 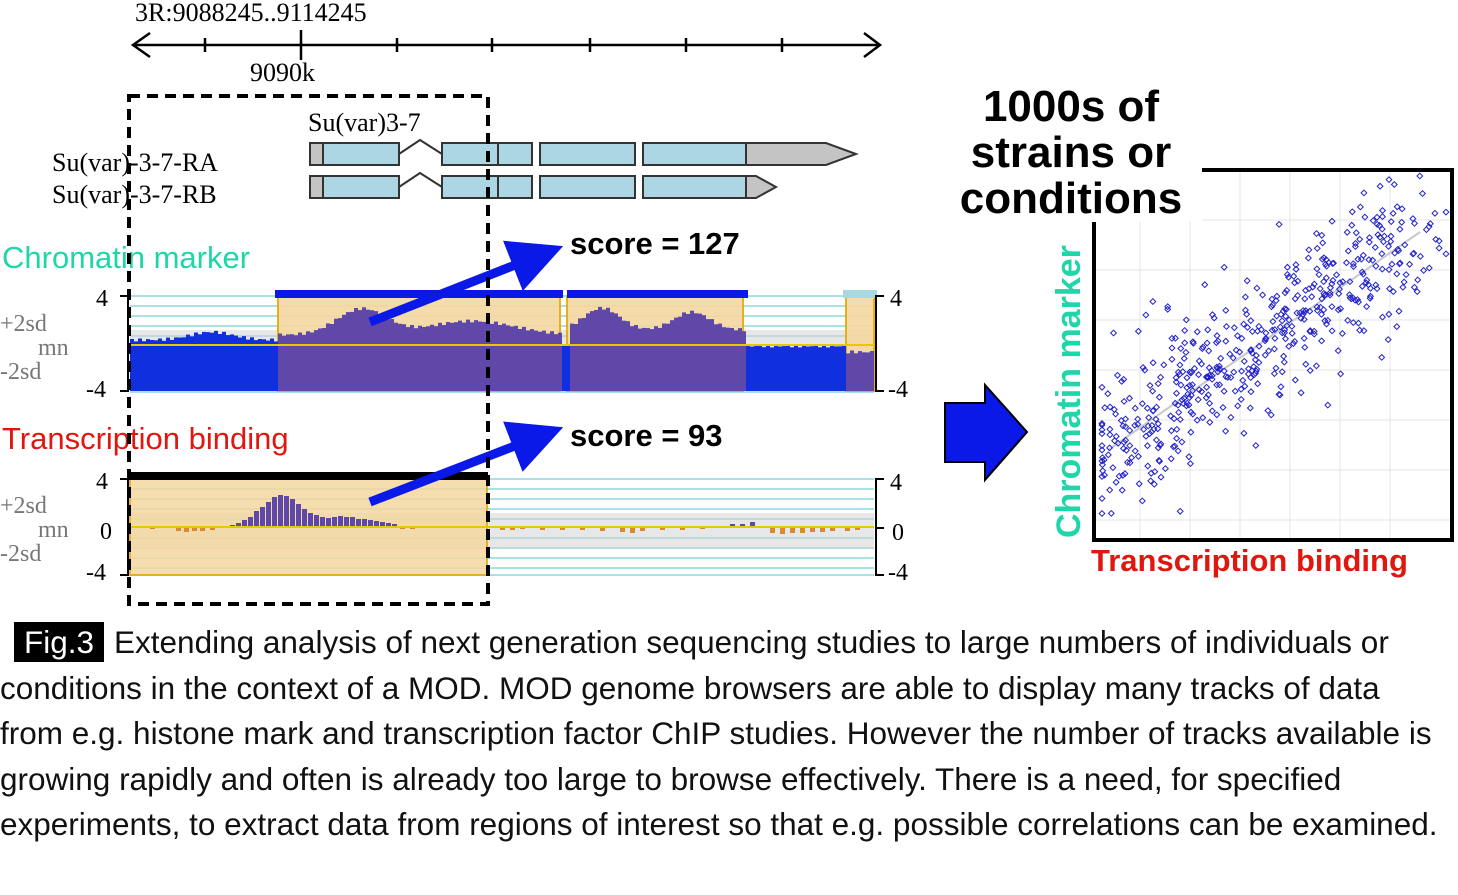 What do you see at coordinates (1264, 341) in the screenshot?
I see `trend-line` at bounding box center [1264, 341].